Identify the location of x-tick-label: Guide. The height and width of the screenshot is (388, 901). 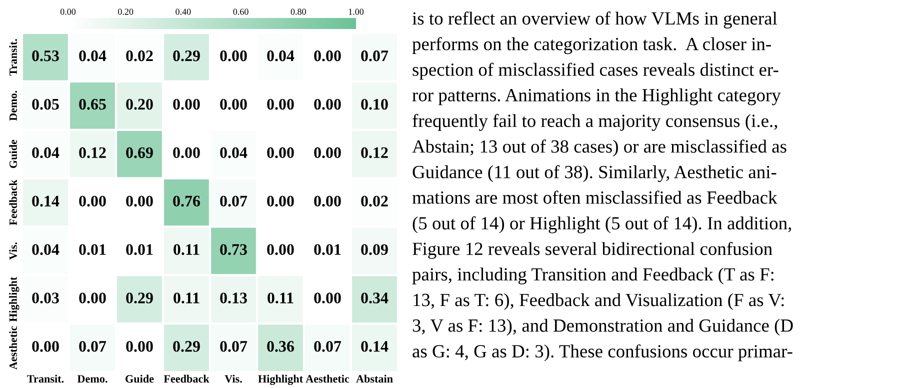
(140, 378).